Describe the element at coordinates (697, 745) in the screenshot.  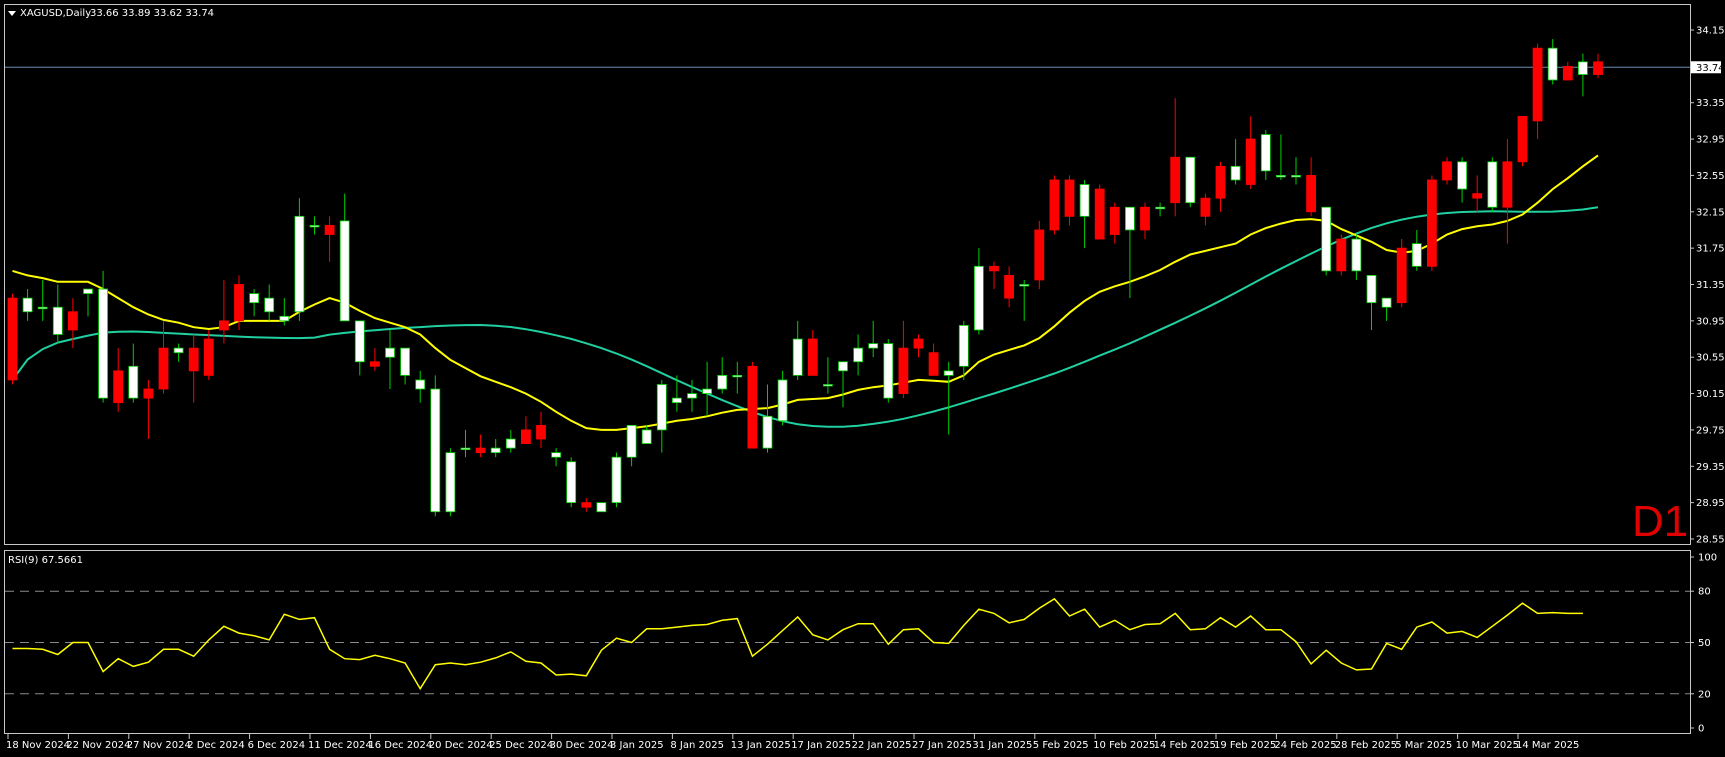
I see `time-tick-label: 8 Jan 2025` at that location.